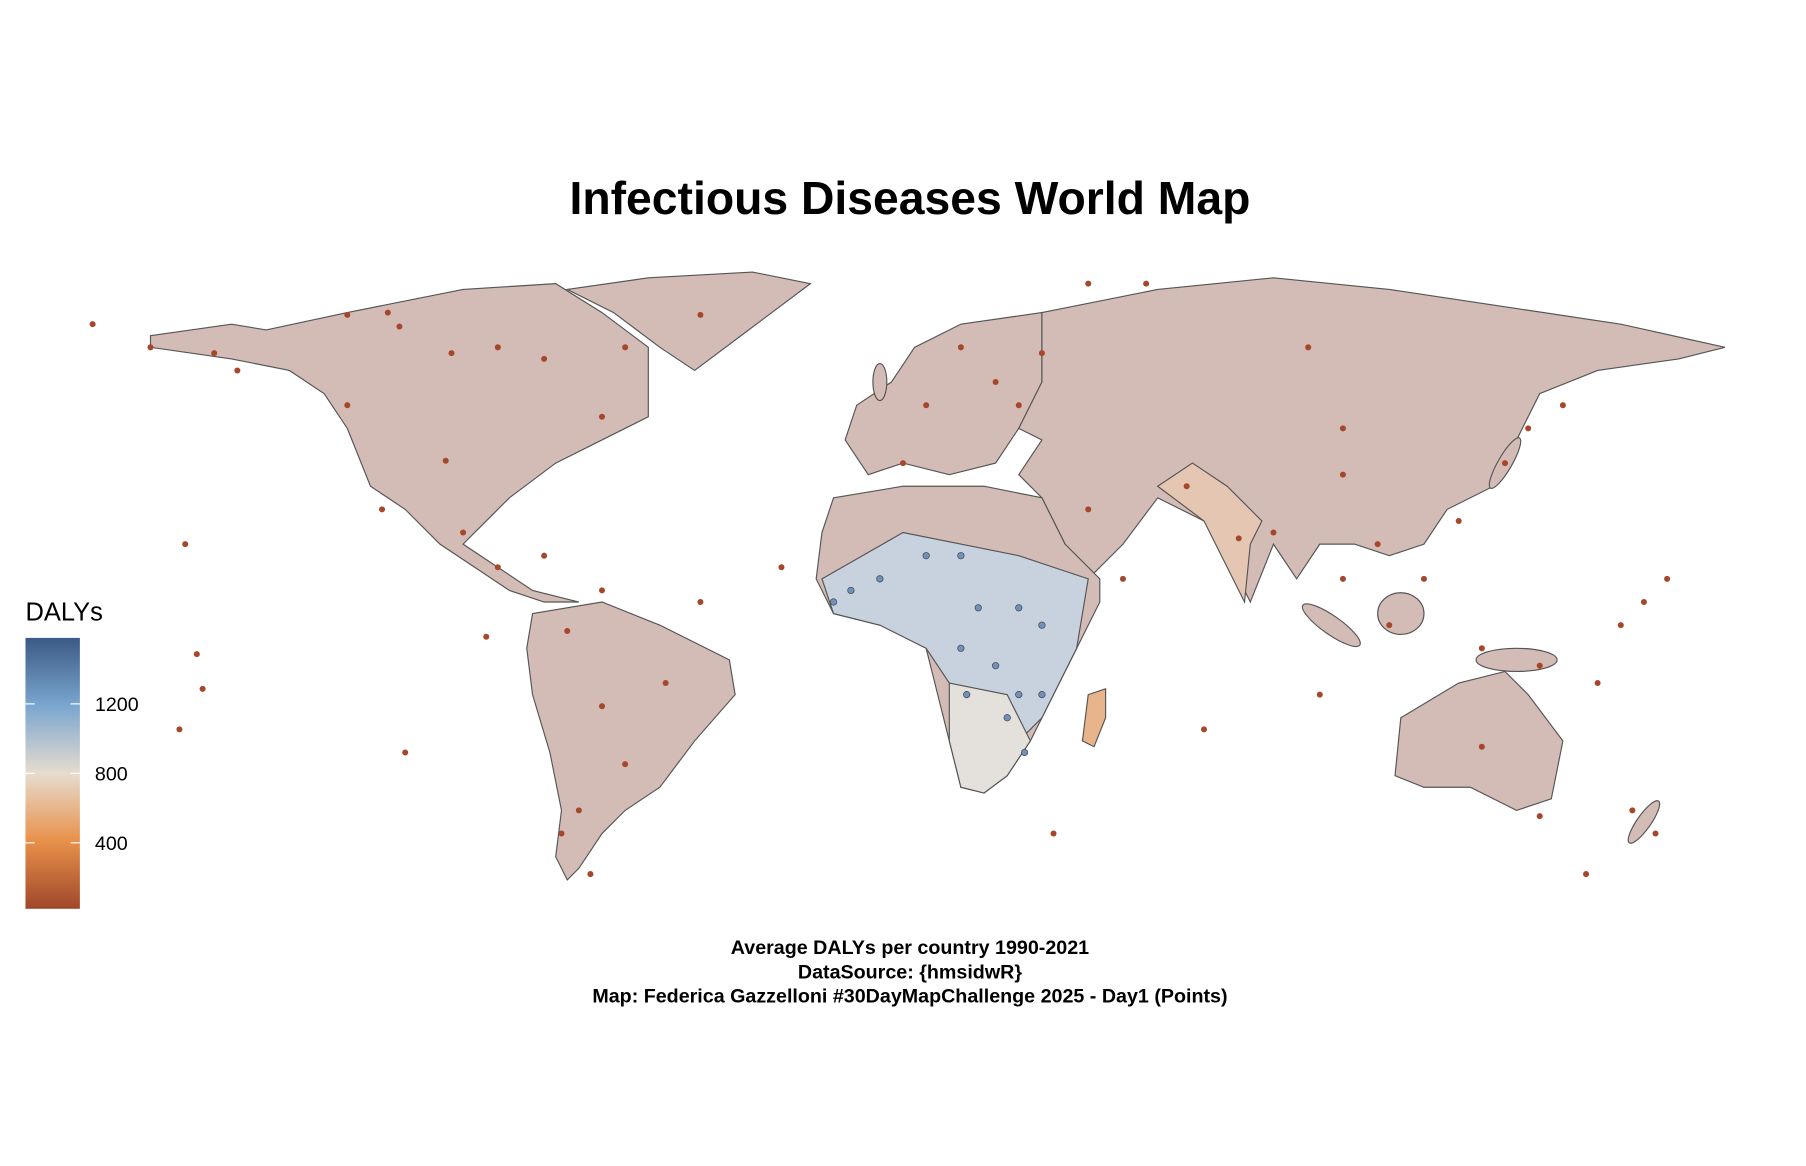 Image resolution: width=1806 pixels, height=1166 pixels. Describe the element at coordinates (688, 321) in the screenshot. I see `greenland` at that location.